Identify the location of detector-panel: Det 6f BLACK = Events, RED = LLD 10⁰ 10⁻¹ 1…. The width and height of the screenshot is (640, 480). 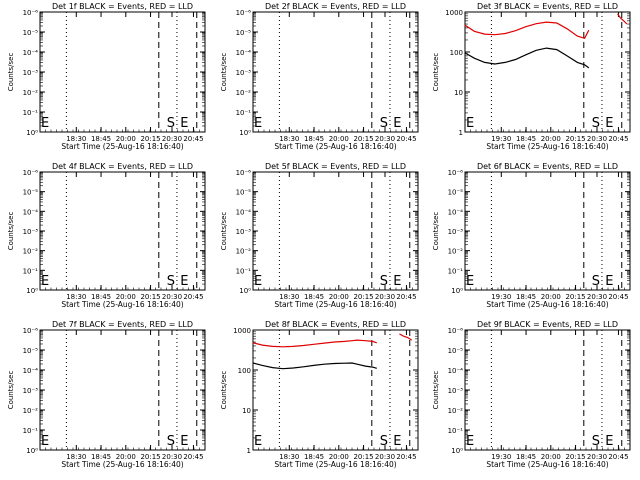
(531, 235).